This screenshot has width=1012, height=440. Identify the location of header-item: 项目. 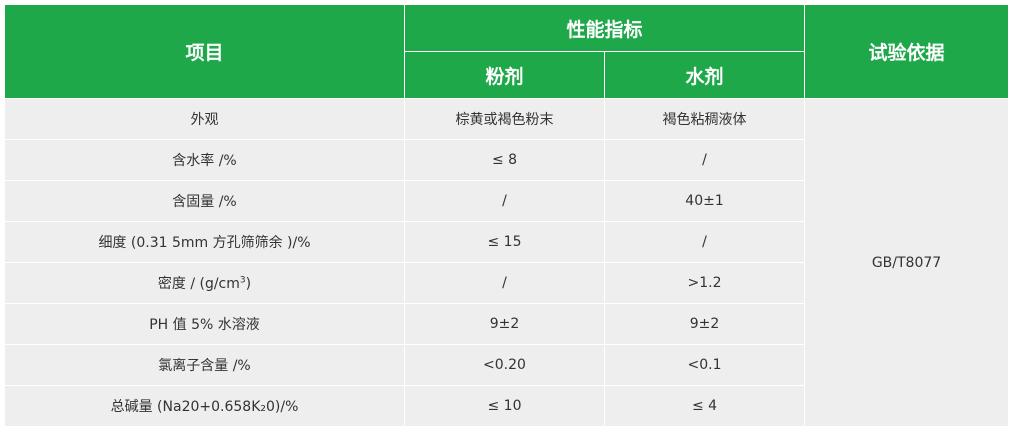
(204, 51).